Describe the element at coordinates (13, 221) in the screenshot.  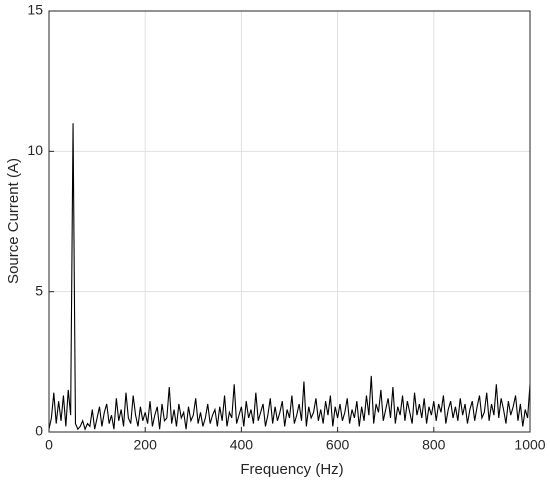
I see `y-axis-label: Source Current (A)` at that location.